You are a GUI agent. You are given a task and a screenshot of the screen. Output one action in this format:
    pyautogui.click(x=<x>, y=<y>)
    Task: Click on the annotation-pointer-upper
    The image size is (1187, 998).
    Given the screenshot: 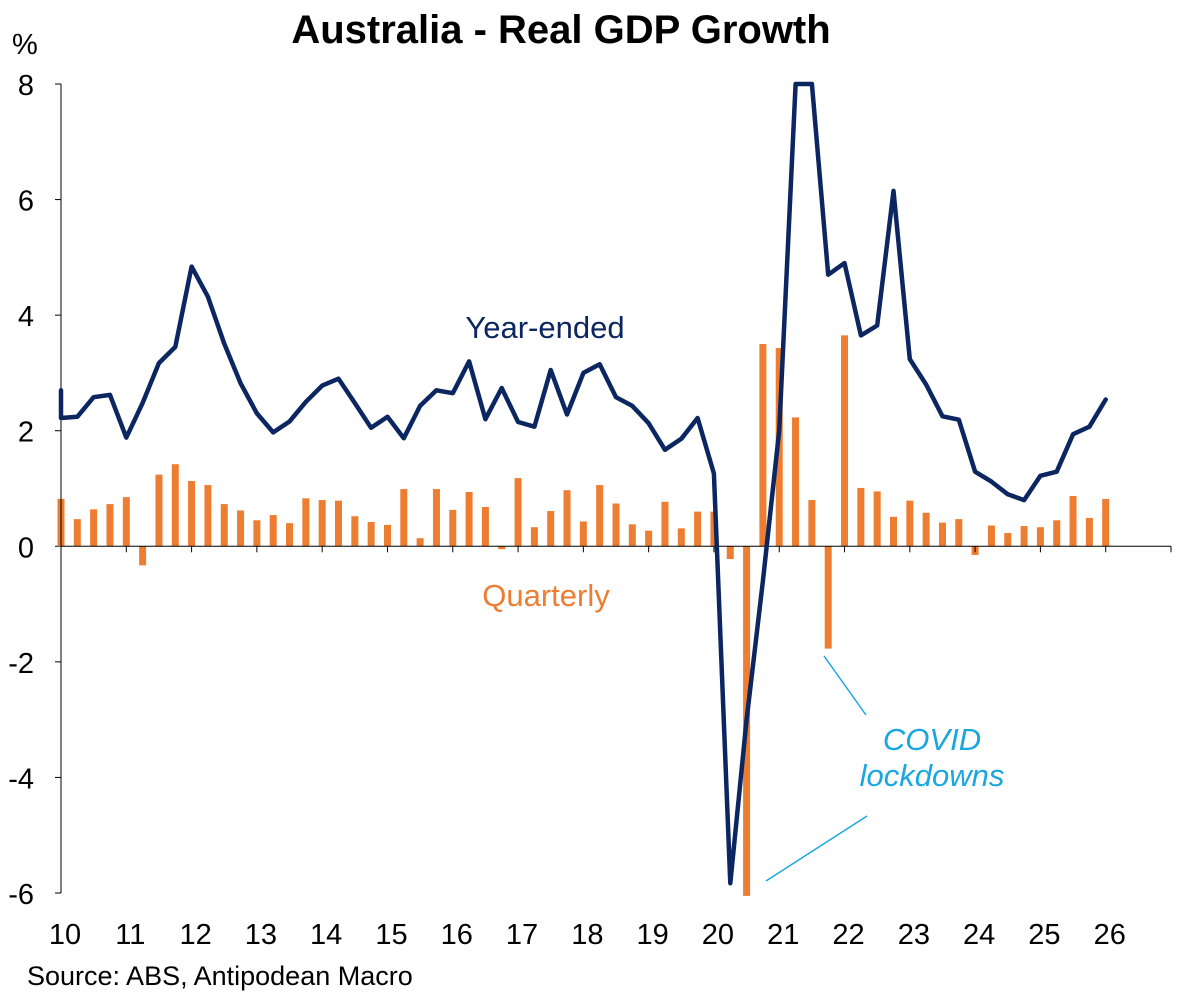 What is the action you would take?
    pyautogui.click(x=845, y=685)
    